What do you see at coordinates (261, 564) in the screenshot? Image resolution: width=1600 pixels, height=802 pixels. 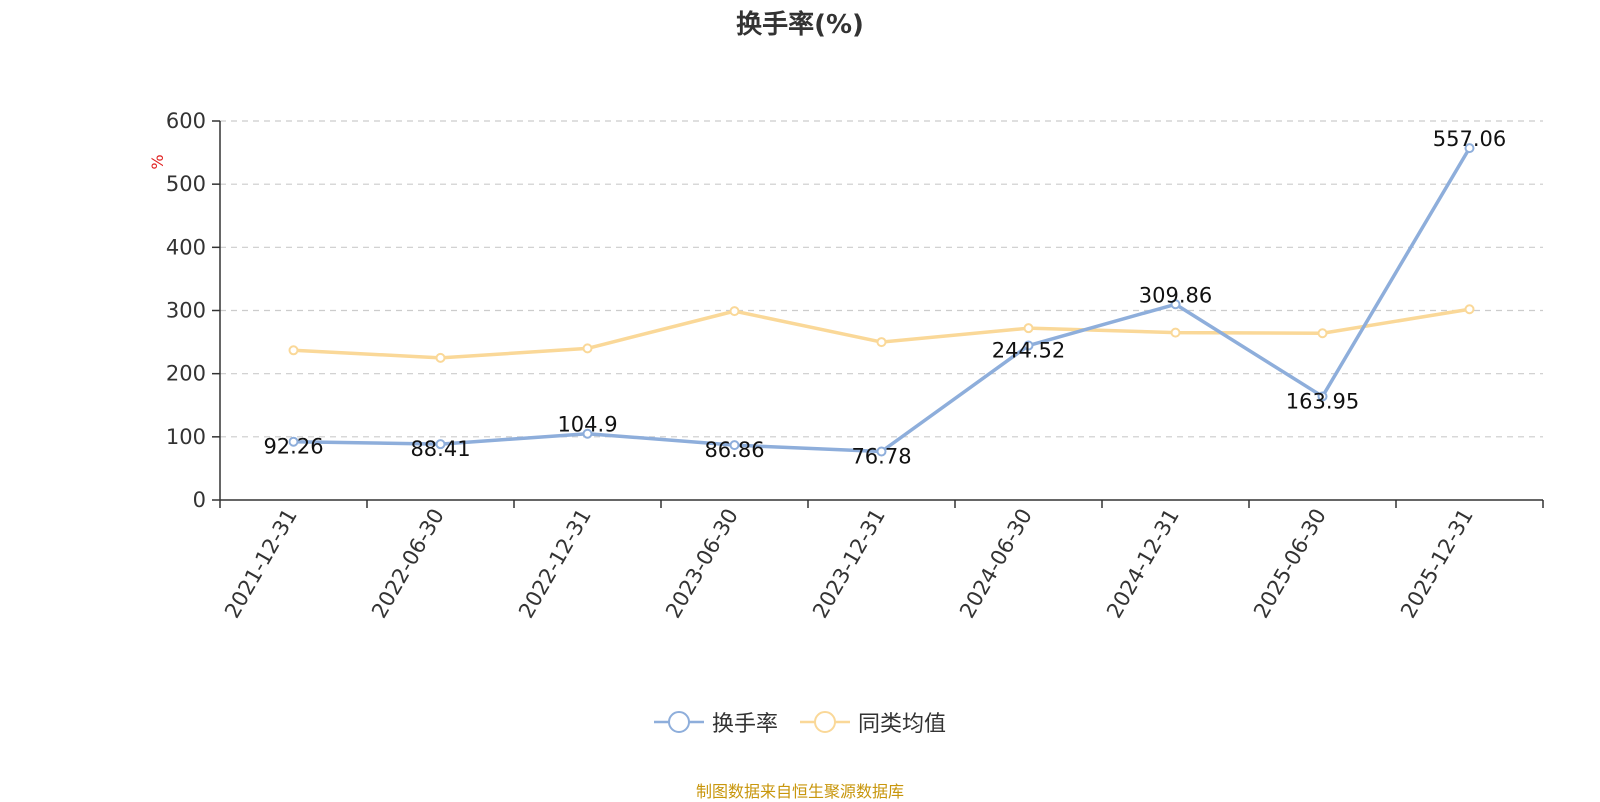 I see `x-tick-label: 2021-12-31` at bounding box center [261, 564].